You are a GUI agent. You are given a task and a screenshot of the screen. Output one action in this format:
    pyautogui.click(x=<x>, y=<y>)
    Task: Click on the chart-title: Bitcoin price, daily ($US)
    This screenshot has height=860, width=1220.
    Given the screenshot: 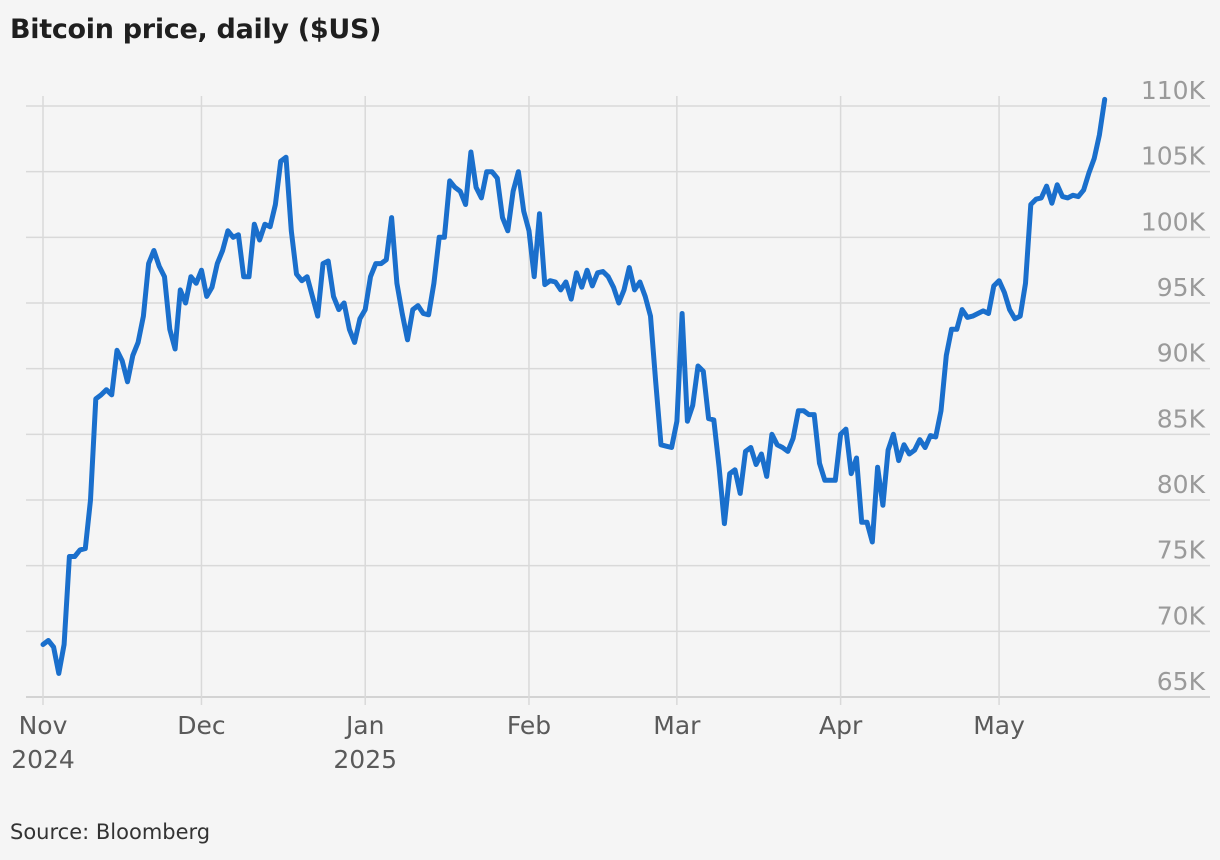 What is the action you would take?
    pyautogui.click(x=196, y=29)
    